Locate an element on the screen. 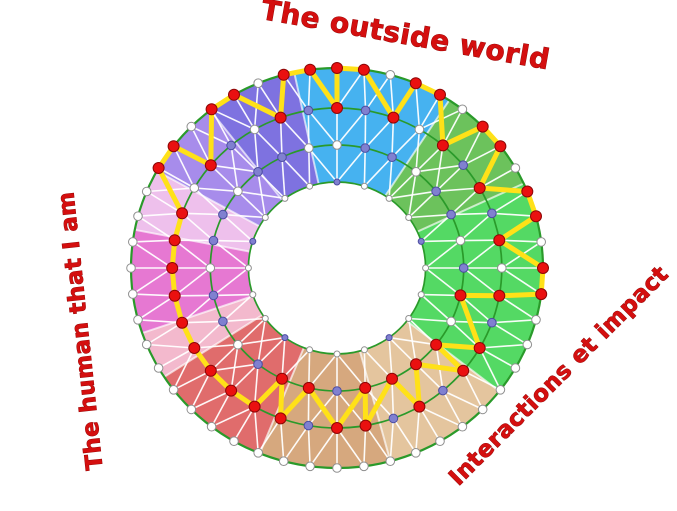 The image size is (677, 511). label-outside-world: The outside world is located at coordinates (406, 38).